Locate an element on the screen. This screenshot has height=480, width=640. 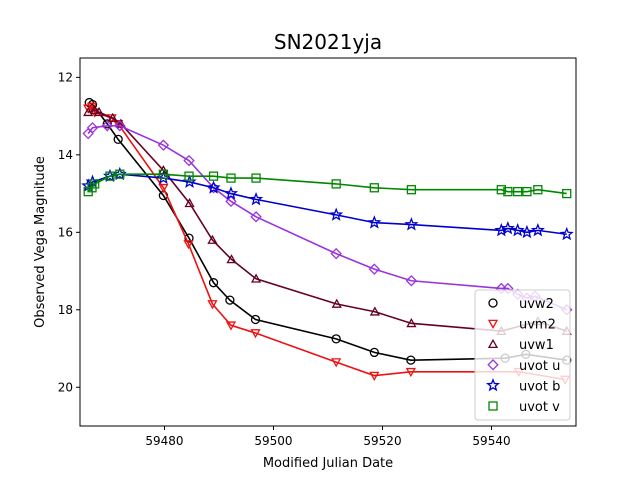
legend-item-uvw1: uvw1 is located at coordinates (520, 345).